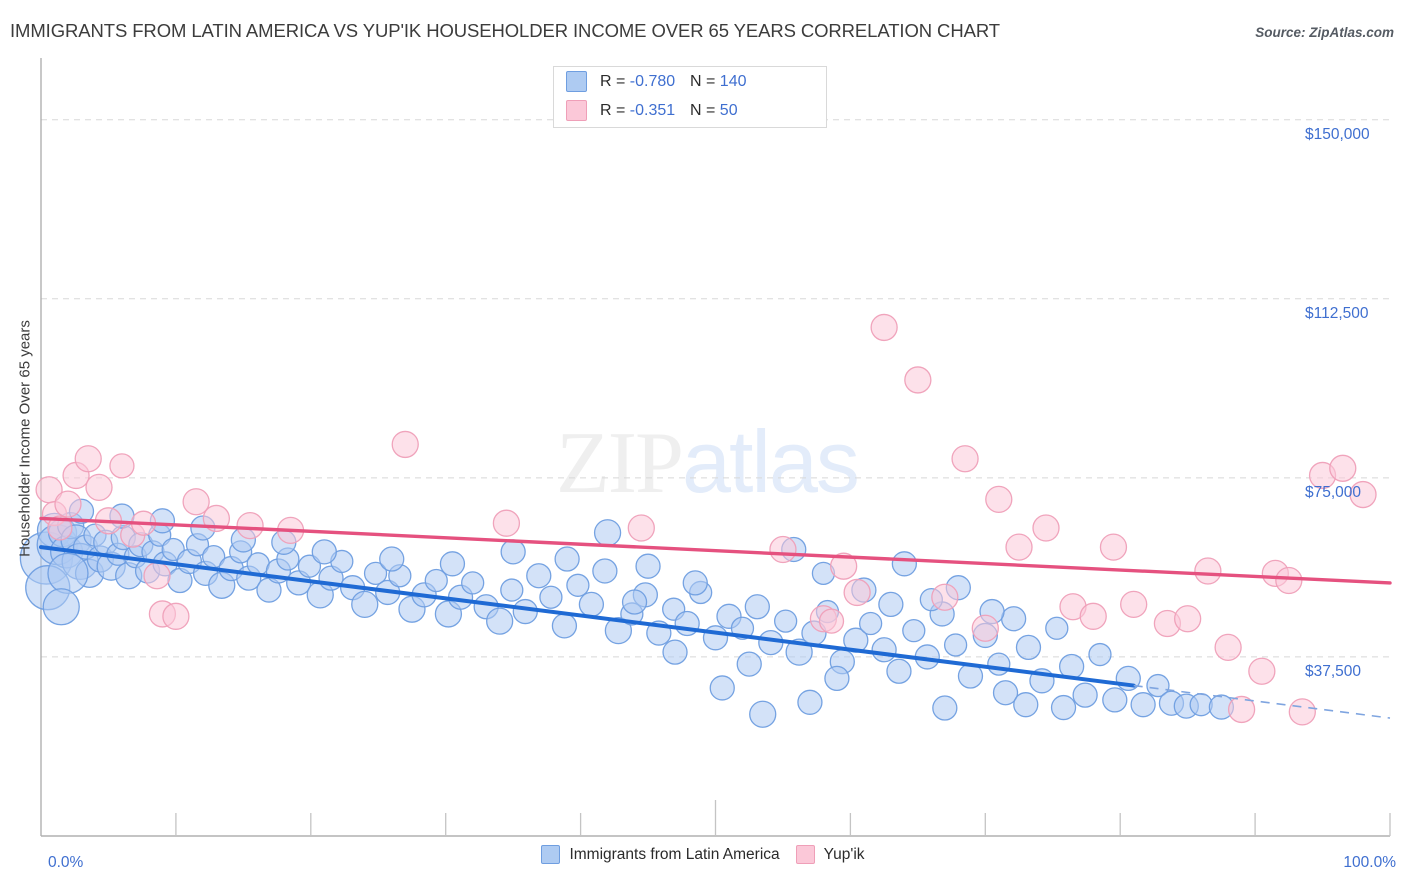 The width and height of the screenshot is (1406, 892). I want to click on blue-r-value: -0.780, so click(652, 81).